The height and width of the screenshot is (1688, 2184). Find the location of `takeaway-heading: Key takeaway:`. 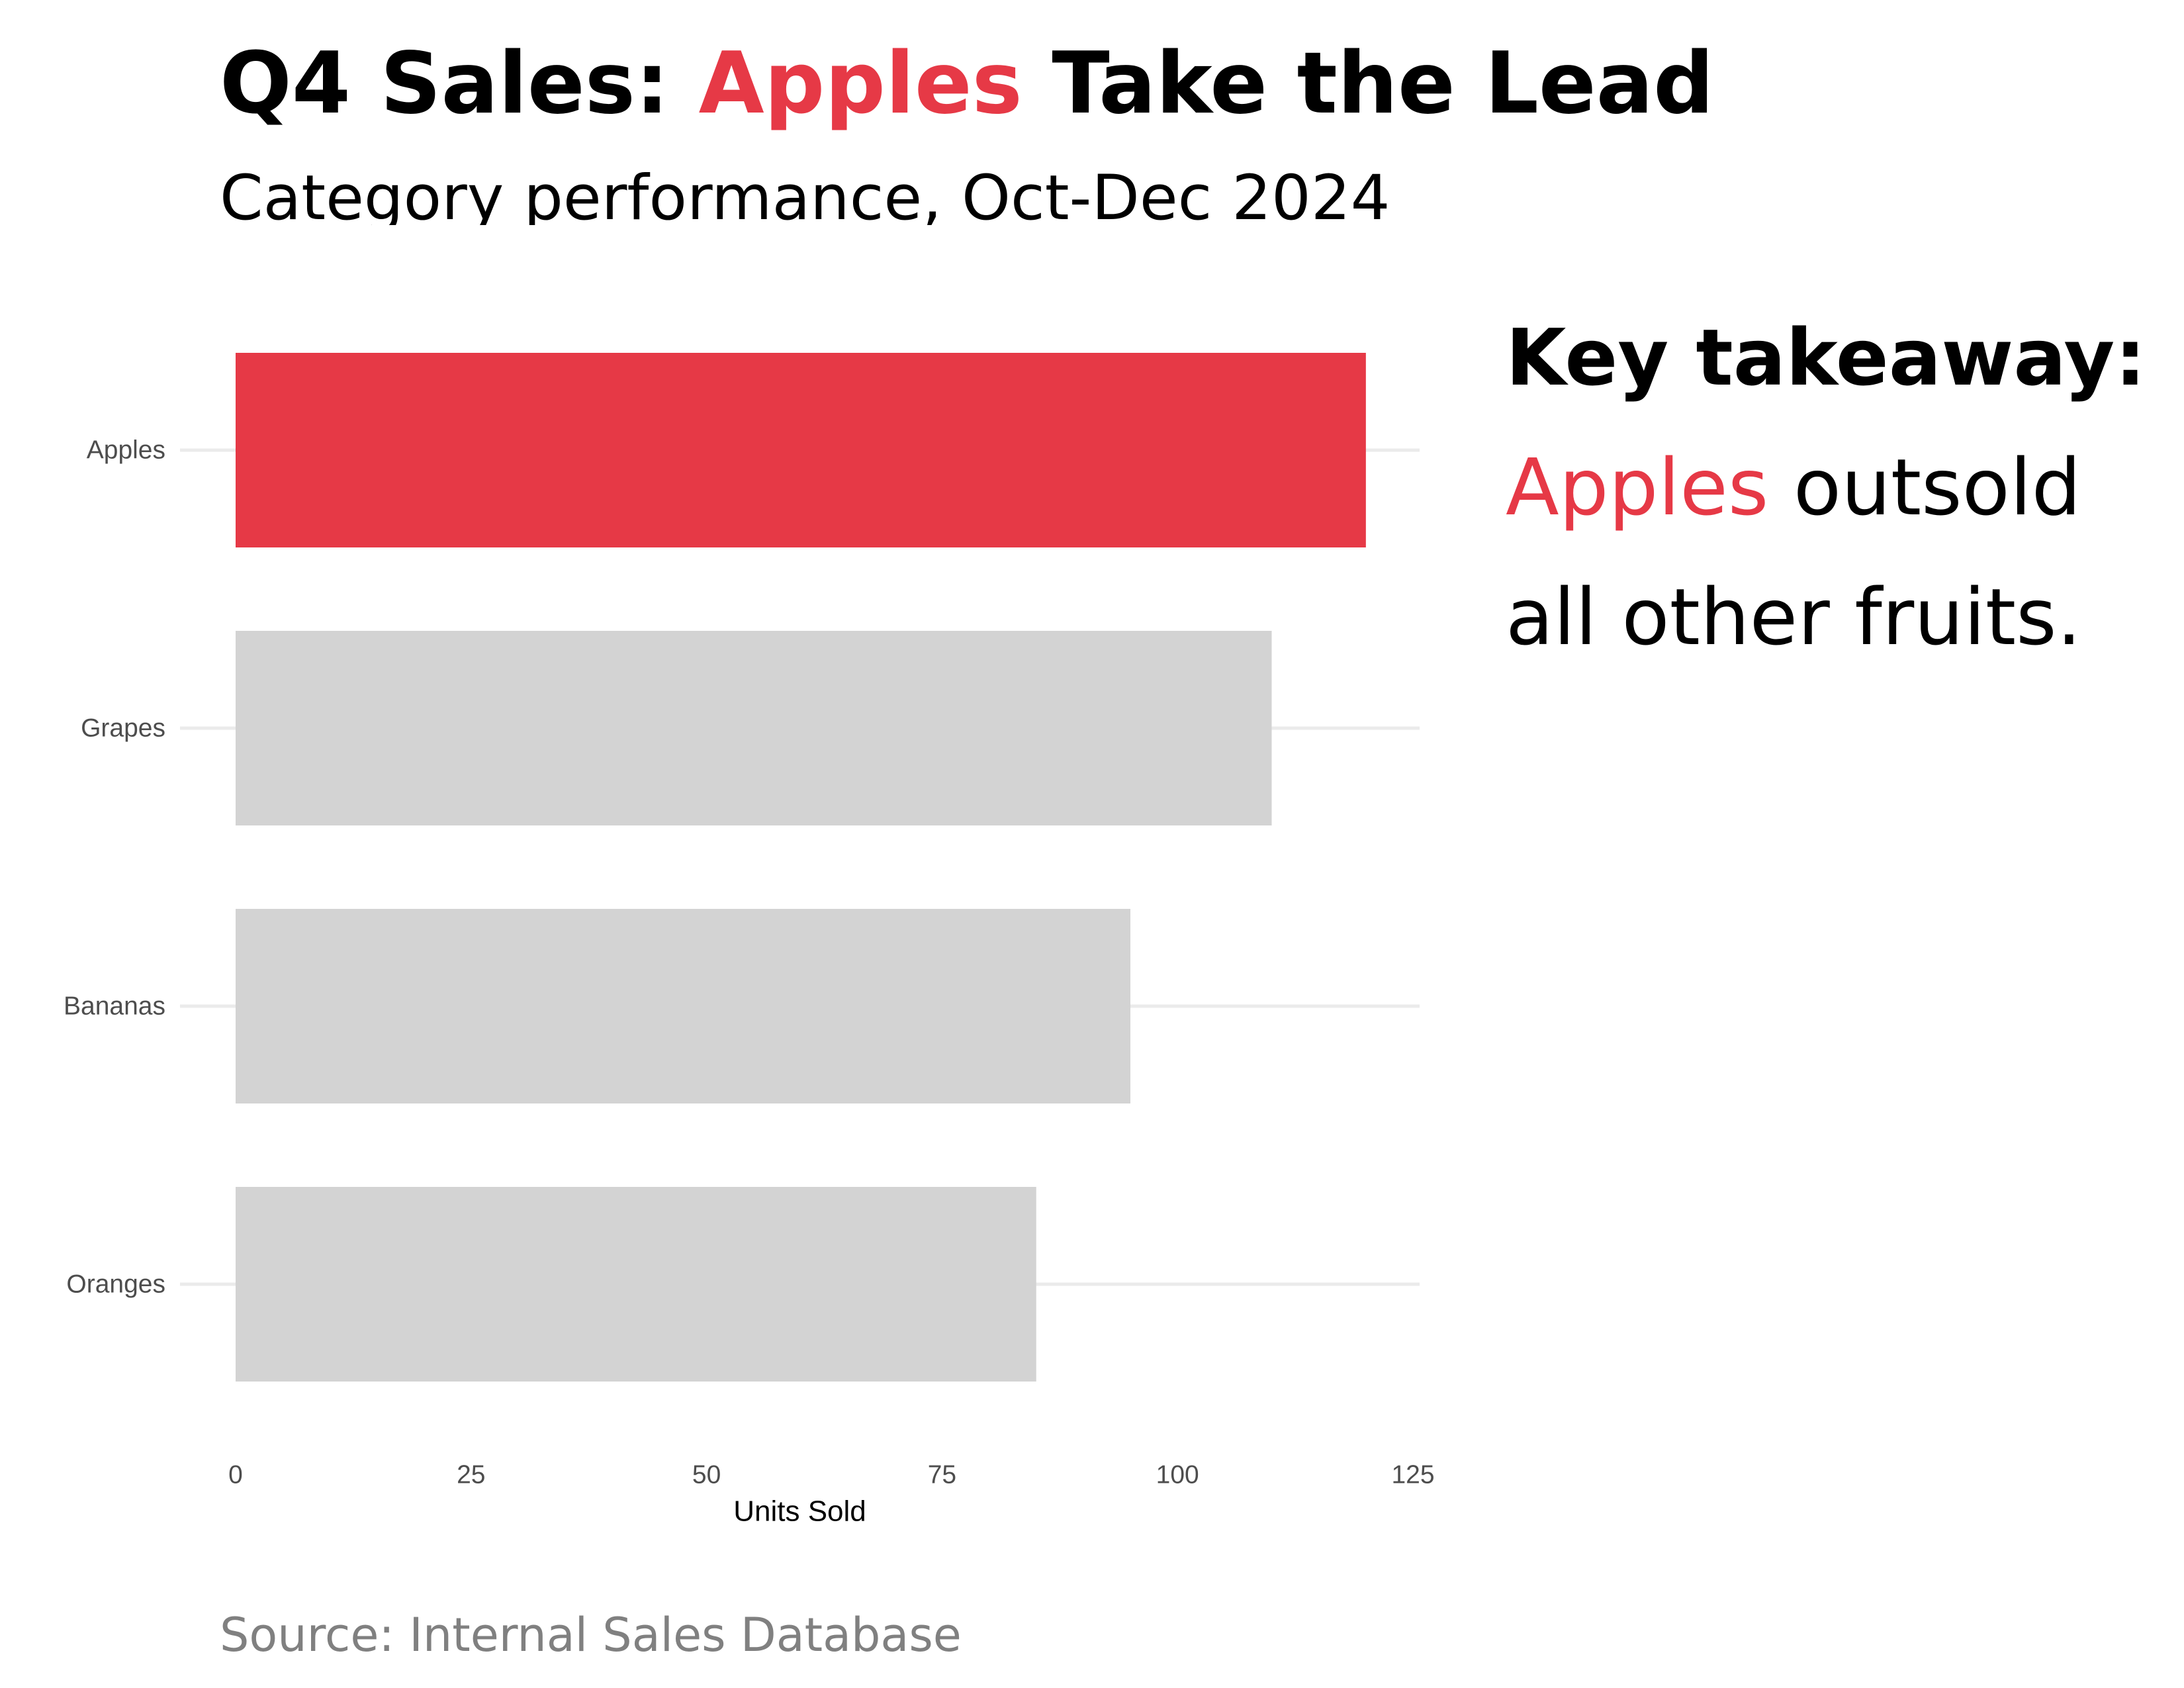

takeaway-heading: Key takeaway: is located at coordinates (1826, 357).